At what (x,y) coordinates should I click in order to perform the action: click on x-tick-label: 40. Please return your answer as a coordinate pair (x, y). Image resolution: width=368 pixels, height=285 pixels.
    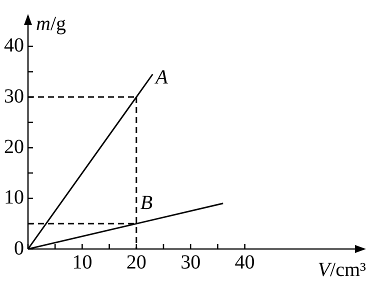
    Looking at the image, I should click on (244, 262).